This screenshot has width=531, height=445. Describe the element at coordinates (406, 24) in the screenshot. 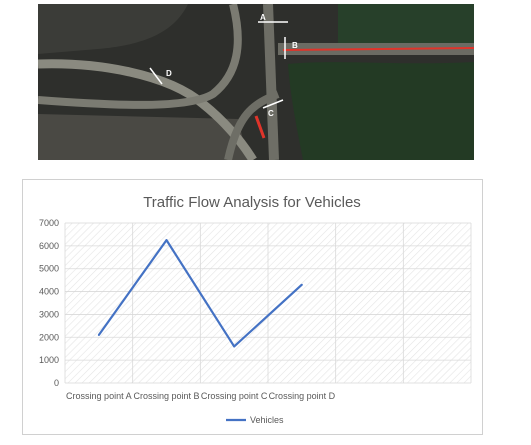

I see `aerial-trees-top-right` at that location.